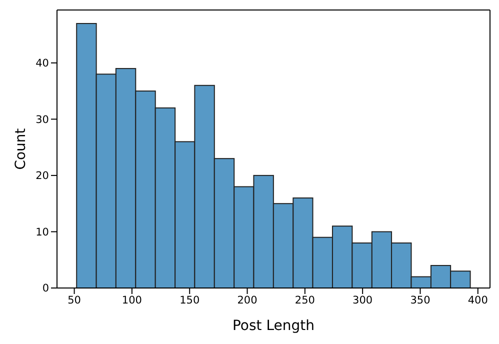  I want to click on x-tick-label: 150, so click(190, 300).